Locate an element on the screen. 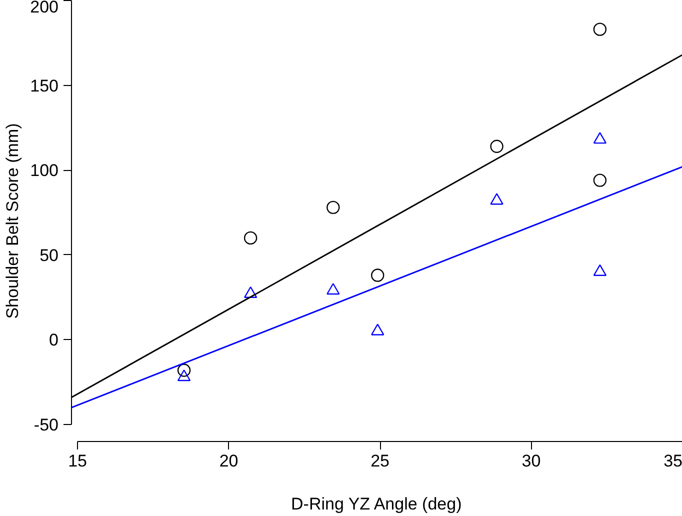 Image resolution: width=682 pixels, height=516 pixels. x-tick-label: 15 is located at coordinates (78, 461).